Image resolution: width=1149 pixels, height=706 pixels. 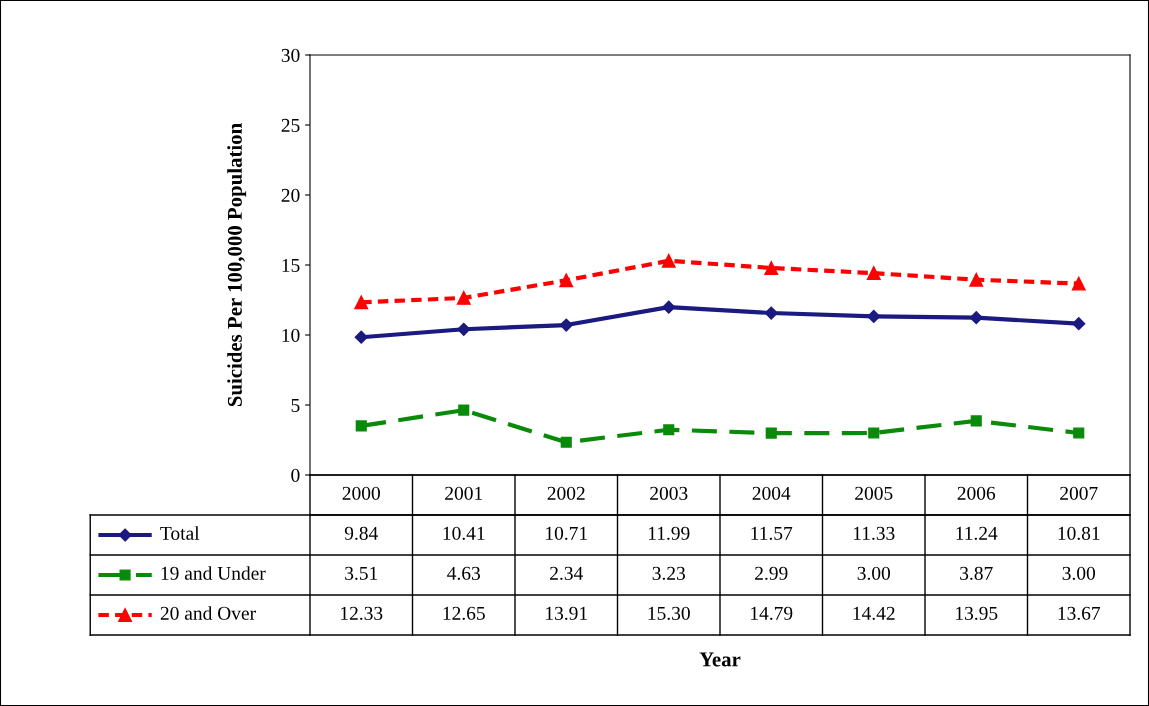 I want to click on data-label: 2.34, so click(x=566, y=573).